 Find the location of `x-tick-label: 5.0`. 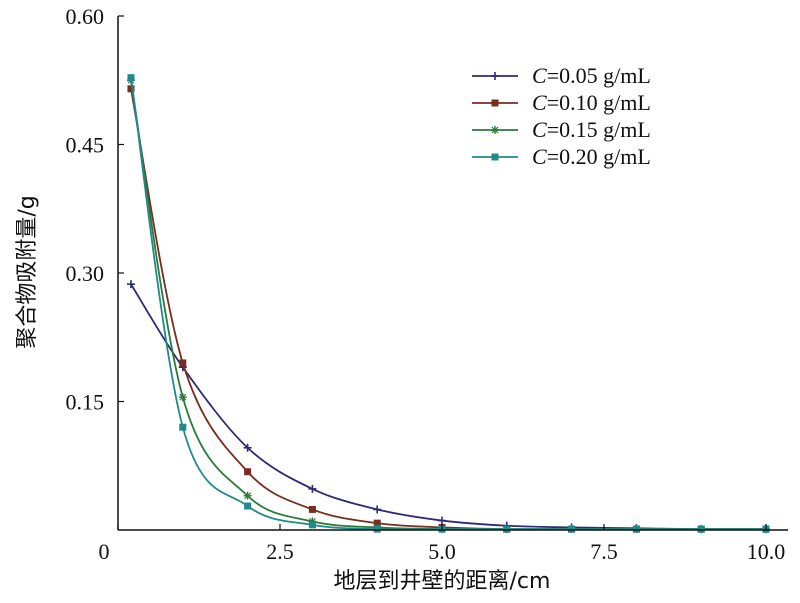

x-tick-label: 5.0 is located at coordinates (442, 551).